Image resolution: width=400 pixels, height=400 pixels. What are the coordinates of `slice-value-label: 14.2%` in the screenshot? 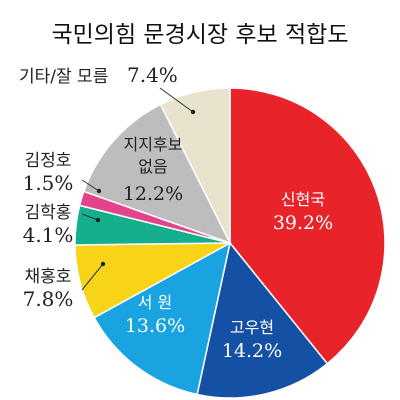 It's located at (252, 351).